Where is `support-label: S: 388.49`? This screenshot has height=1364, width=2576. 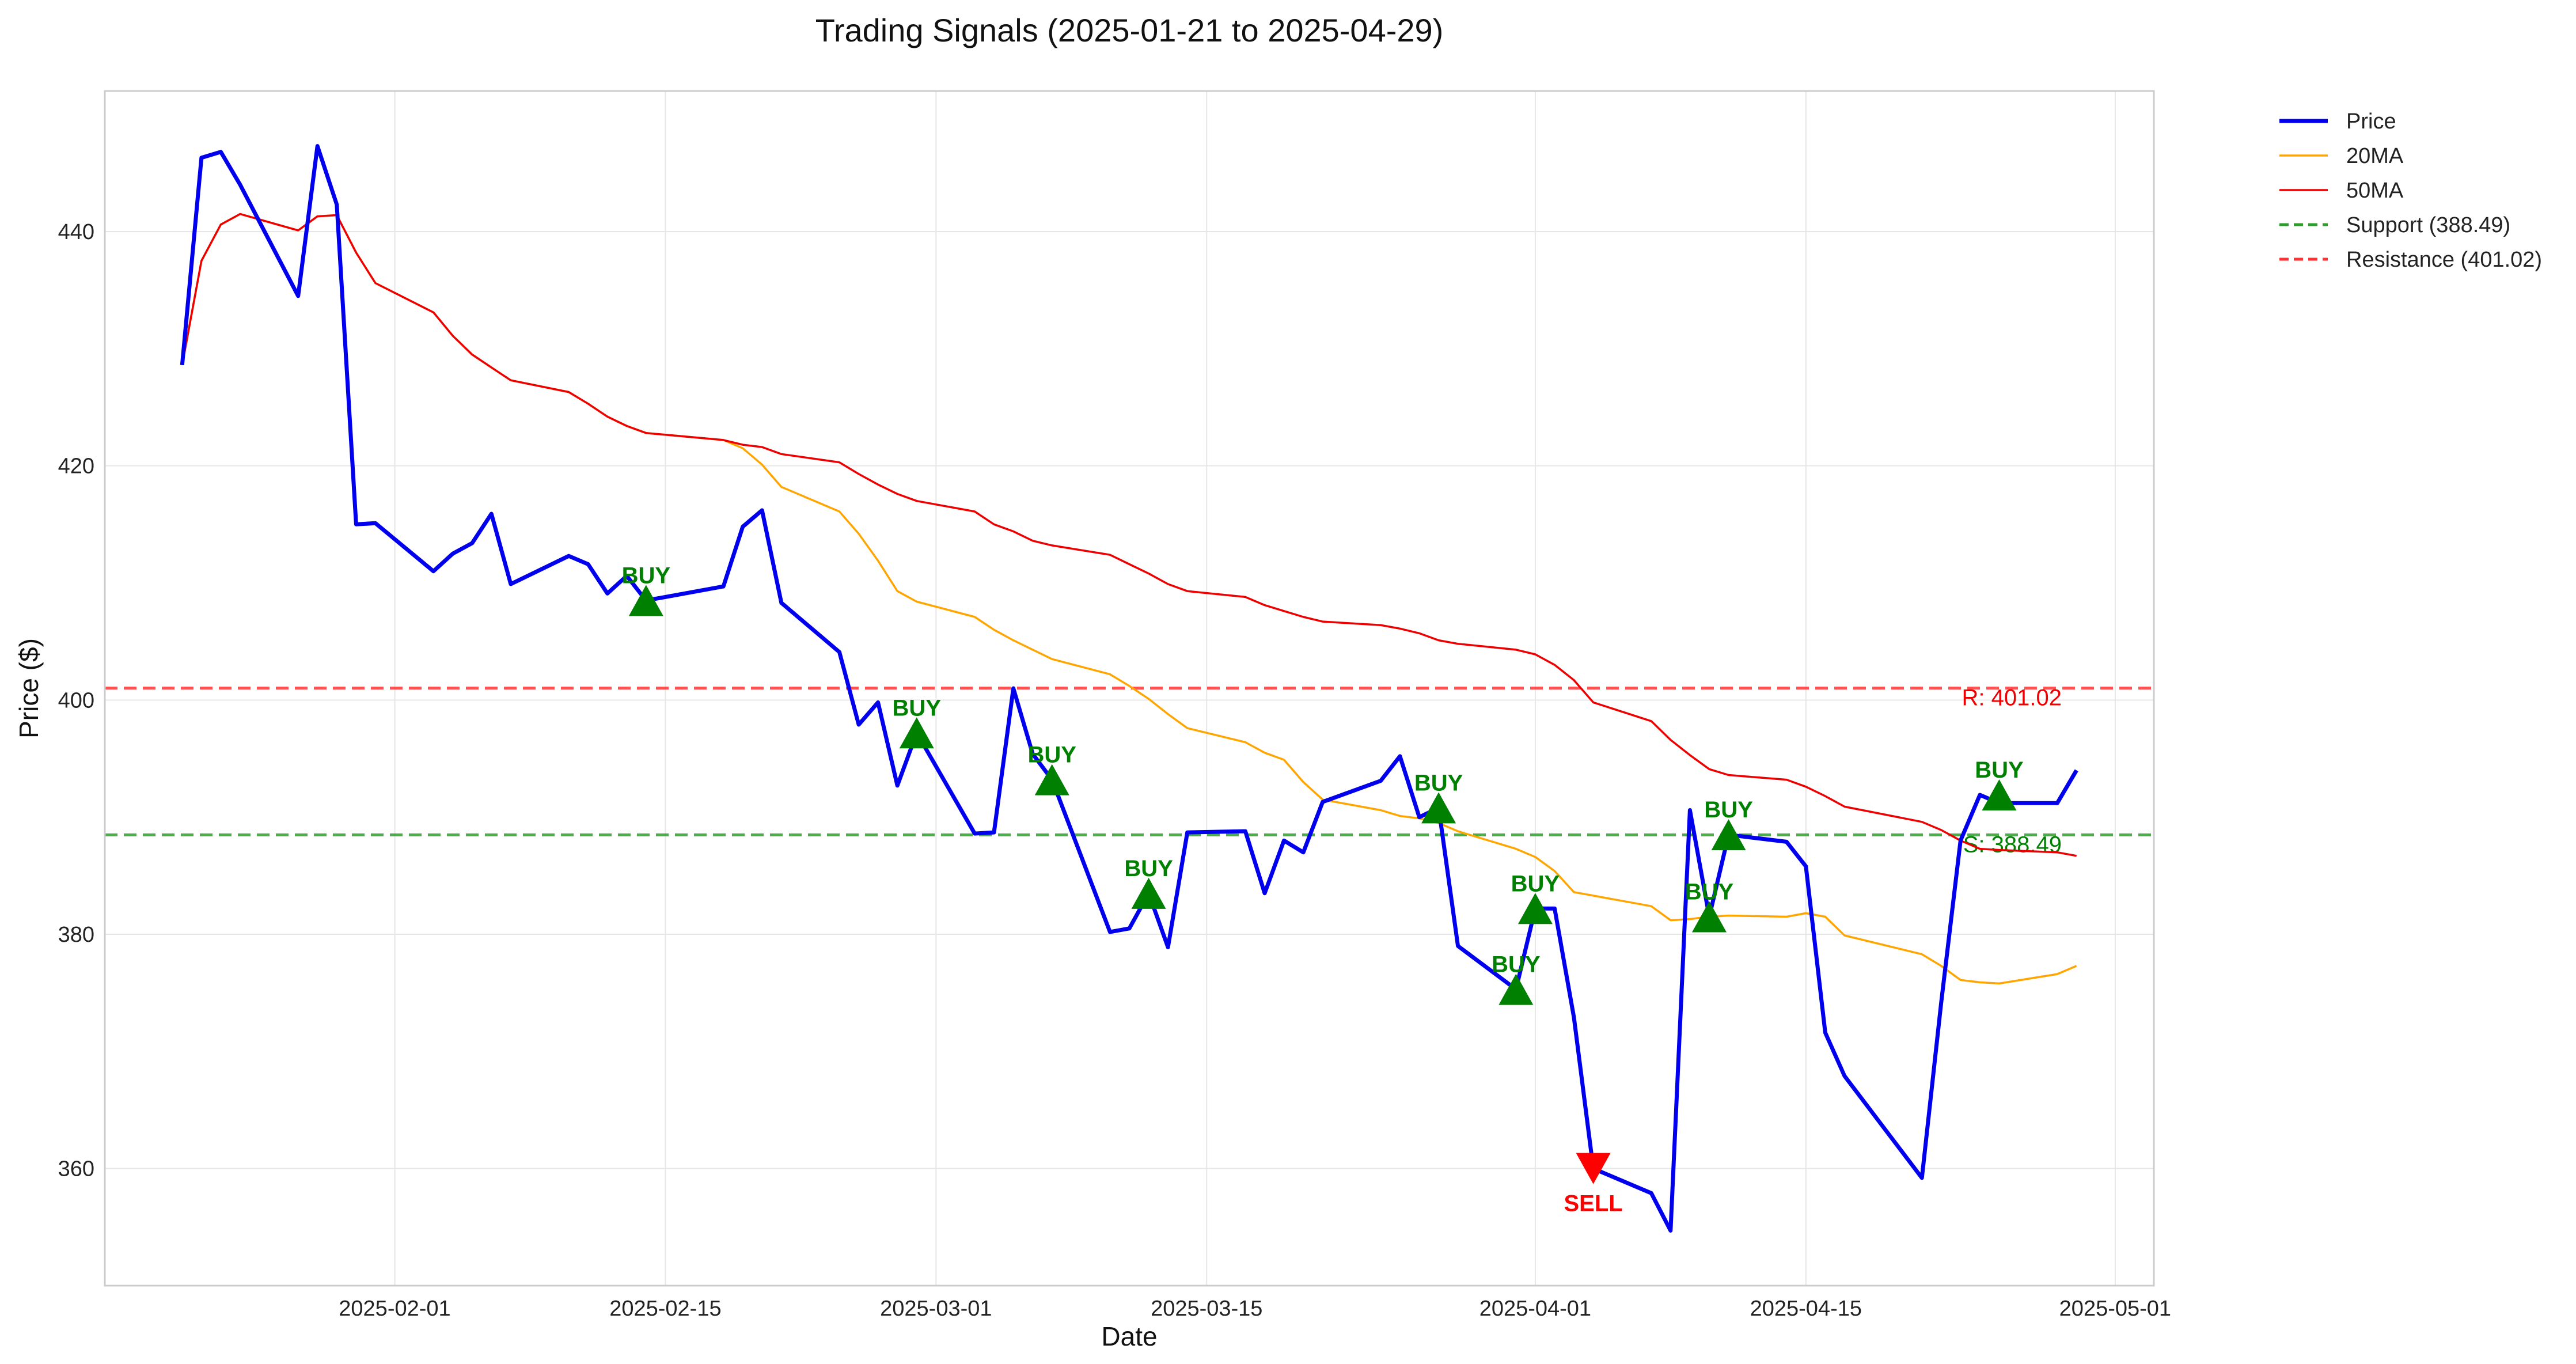
support-label: S: 388.49 is located at coordinates (2012, 844).